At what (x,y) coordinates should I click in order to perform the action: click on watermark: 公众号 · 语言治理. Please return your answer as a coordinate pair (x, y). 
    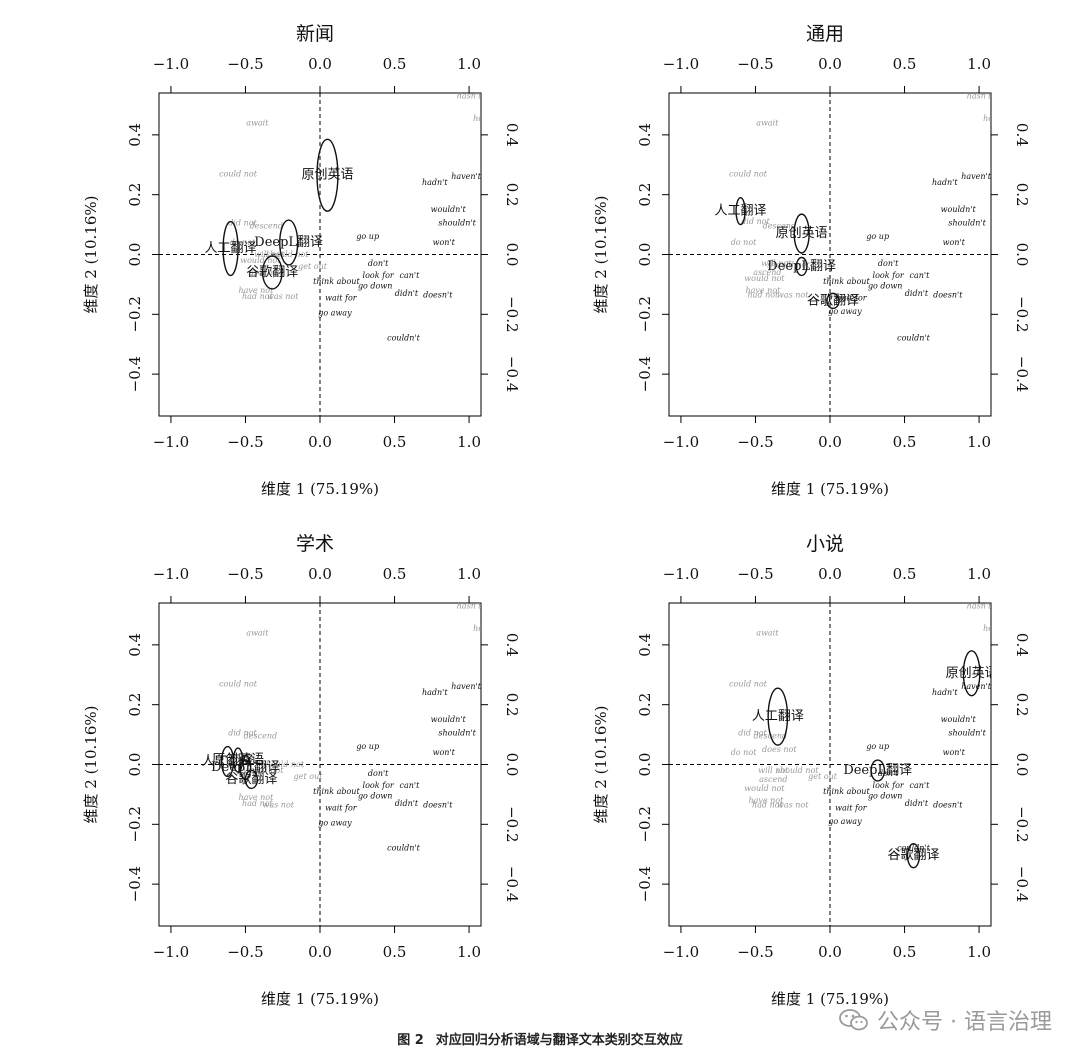
    Looking at the image, I should click on (945, 1020).